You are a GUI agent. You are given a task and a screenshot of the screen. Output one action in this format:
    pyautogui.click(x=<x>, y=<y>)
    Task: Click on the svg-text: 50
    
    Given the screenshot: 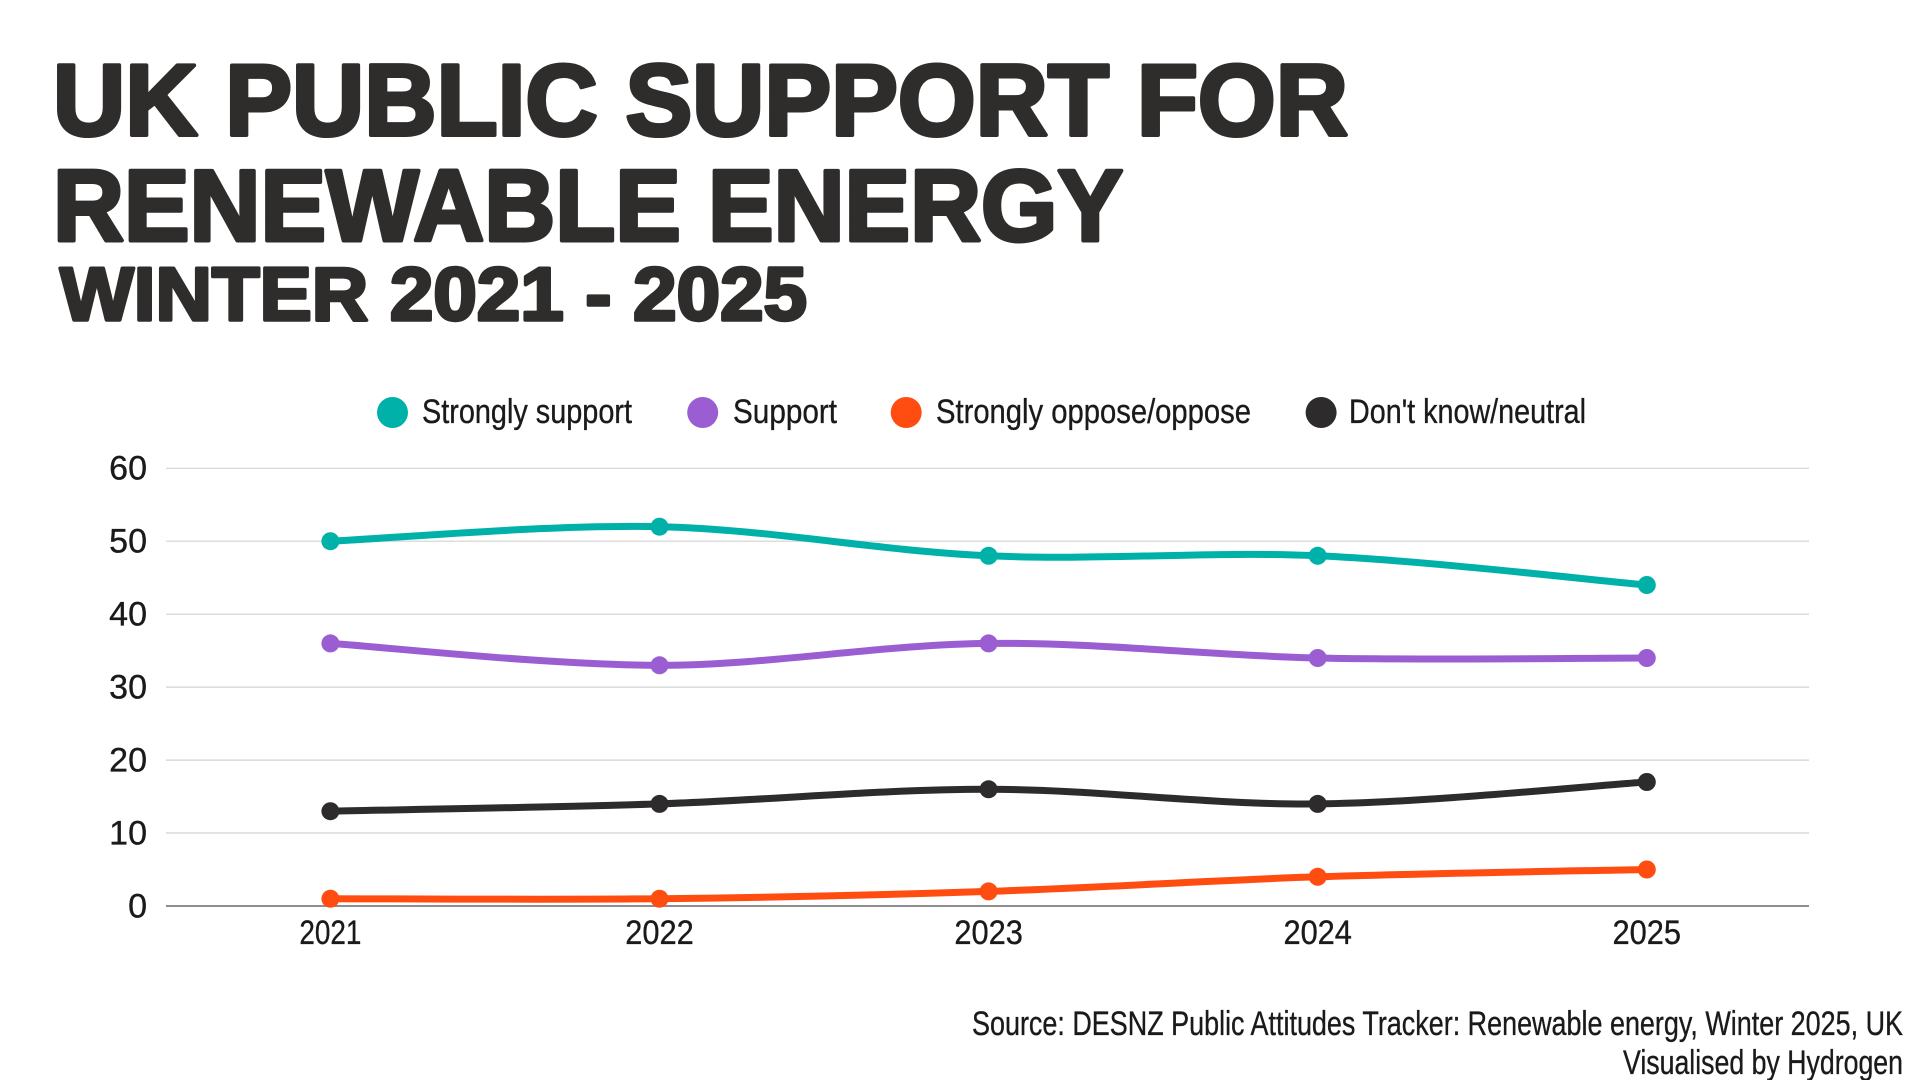 What is the action you would take?
    pyautogui.click(x=128, y=542)
    